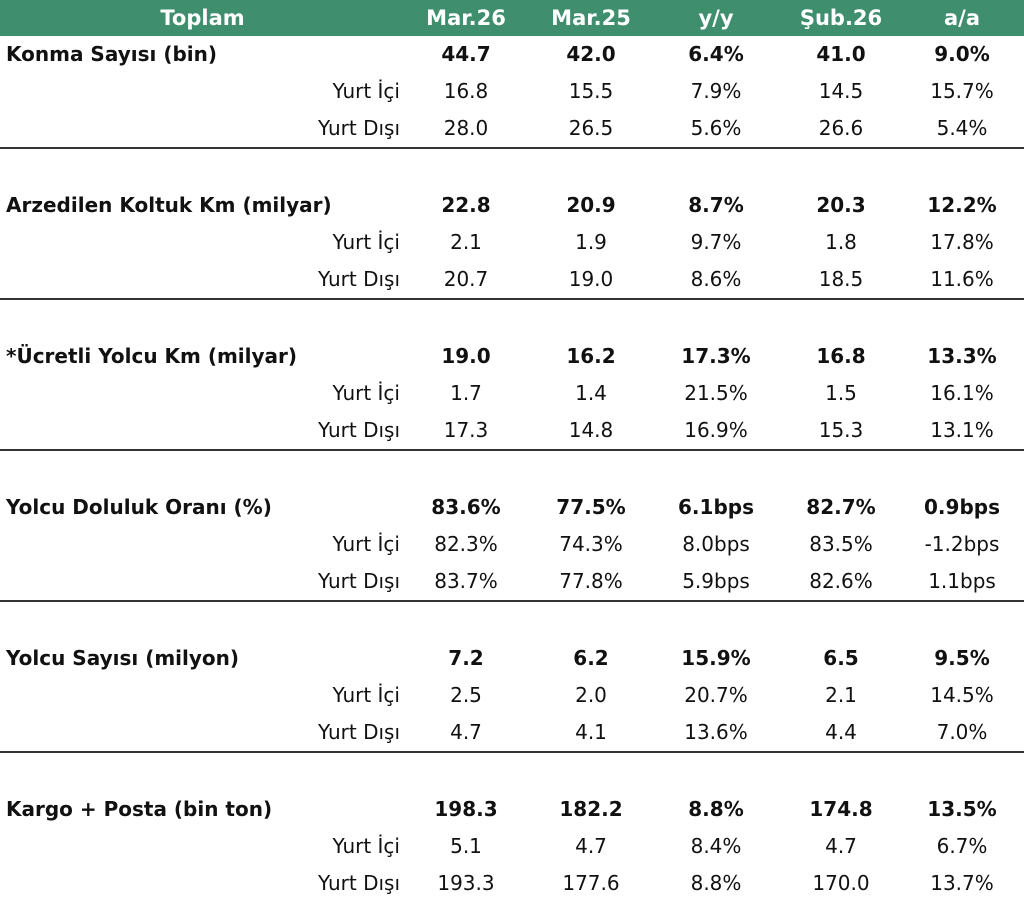  What do you see at coordinates (591, 205) in the screenshot?
I see `cell-mar25: 20.9` at bounding box center [591, 205].